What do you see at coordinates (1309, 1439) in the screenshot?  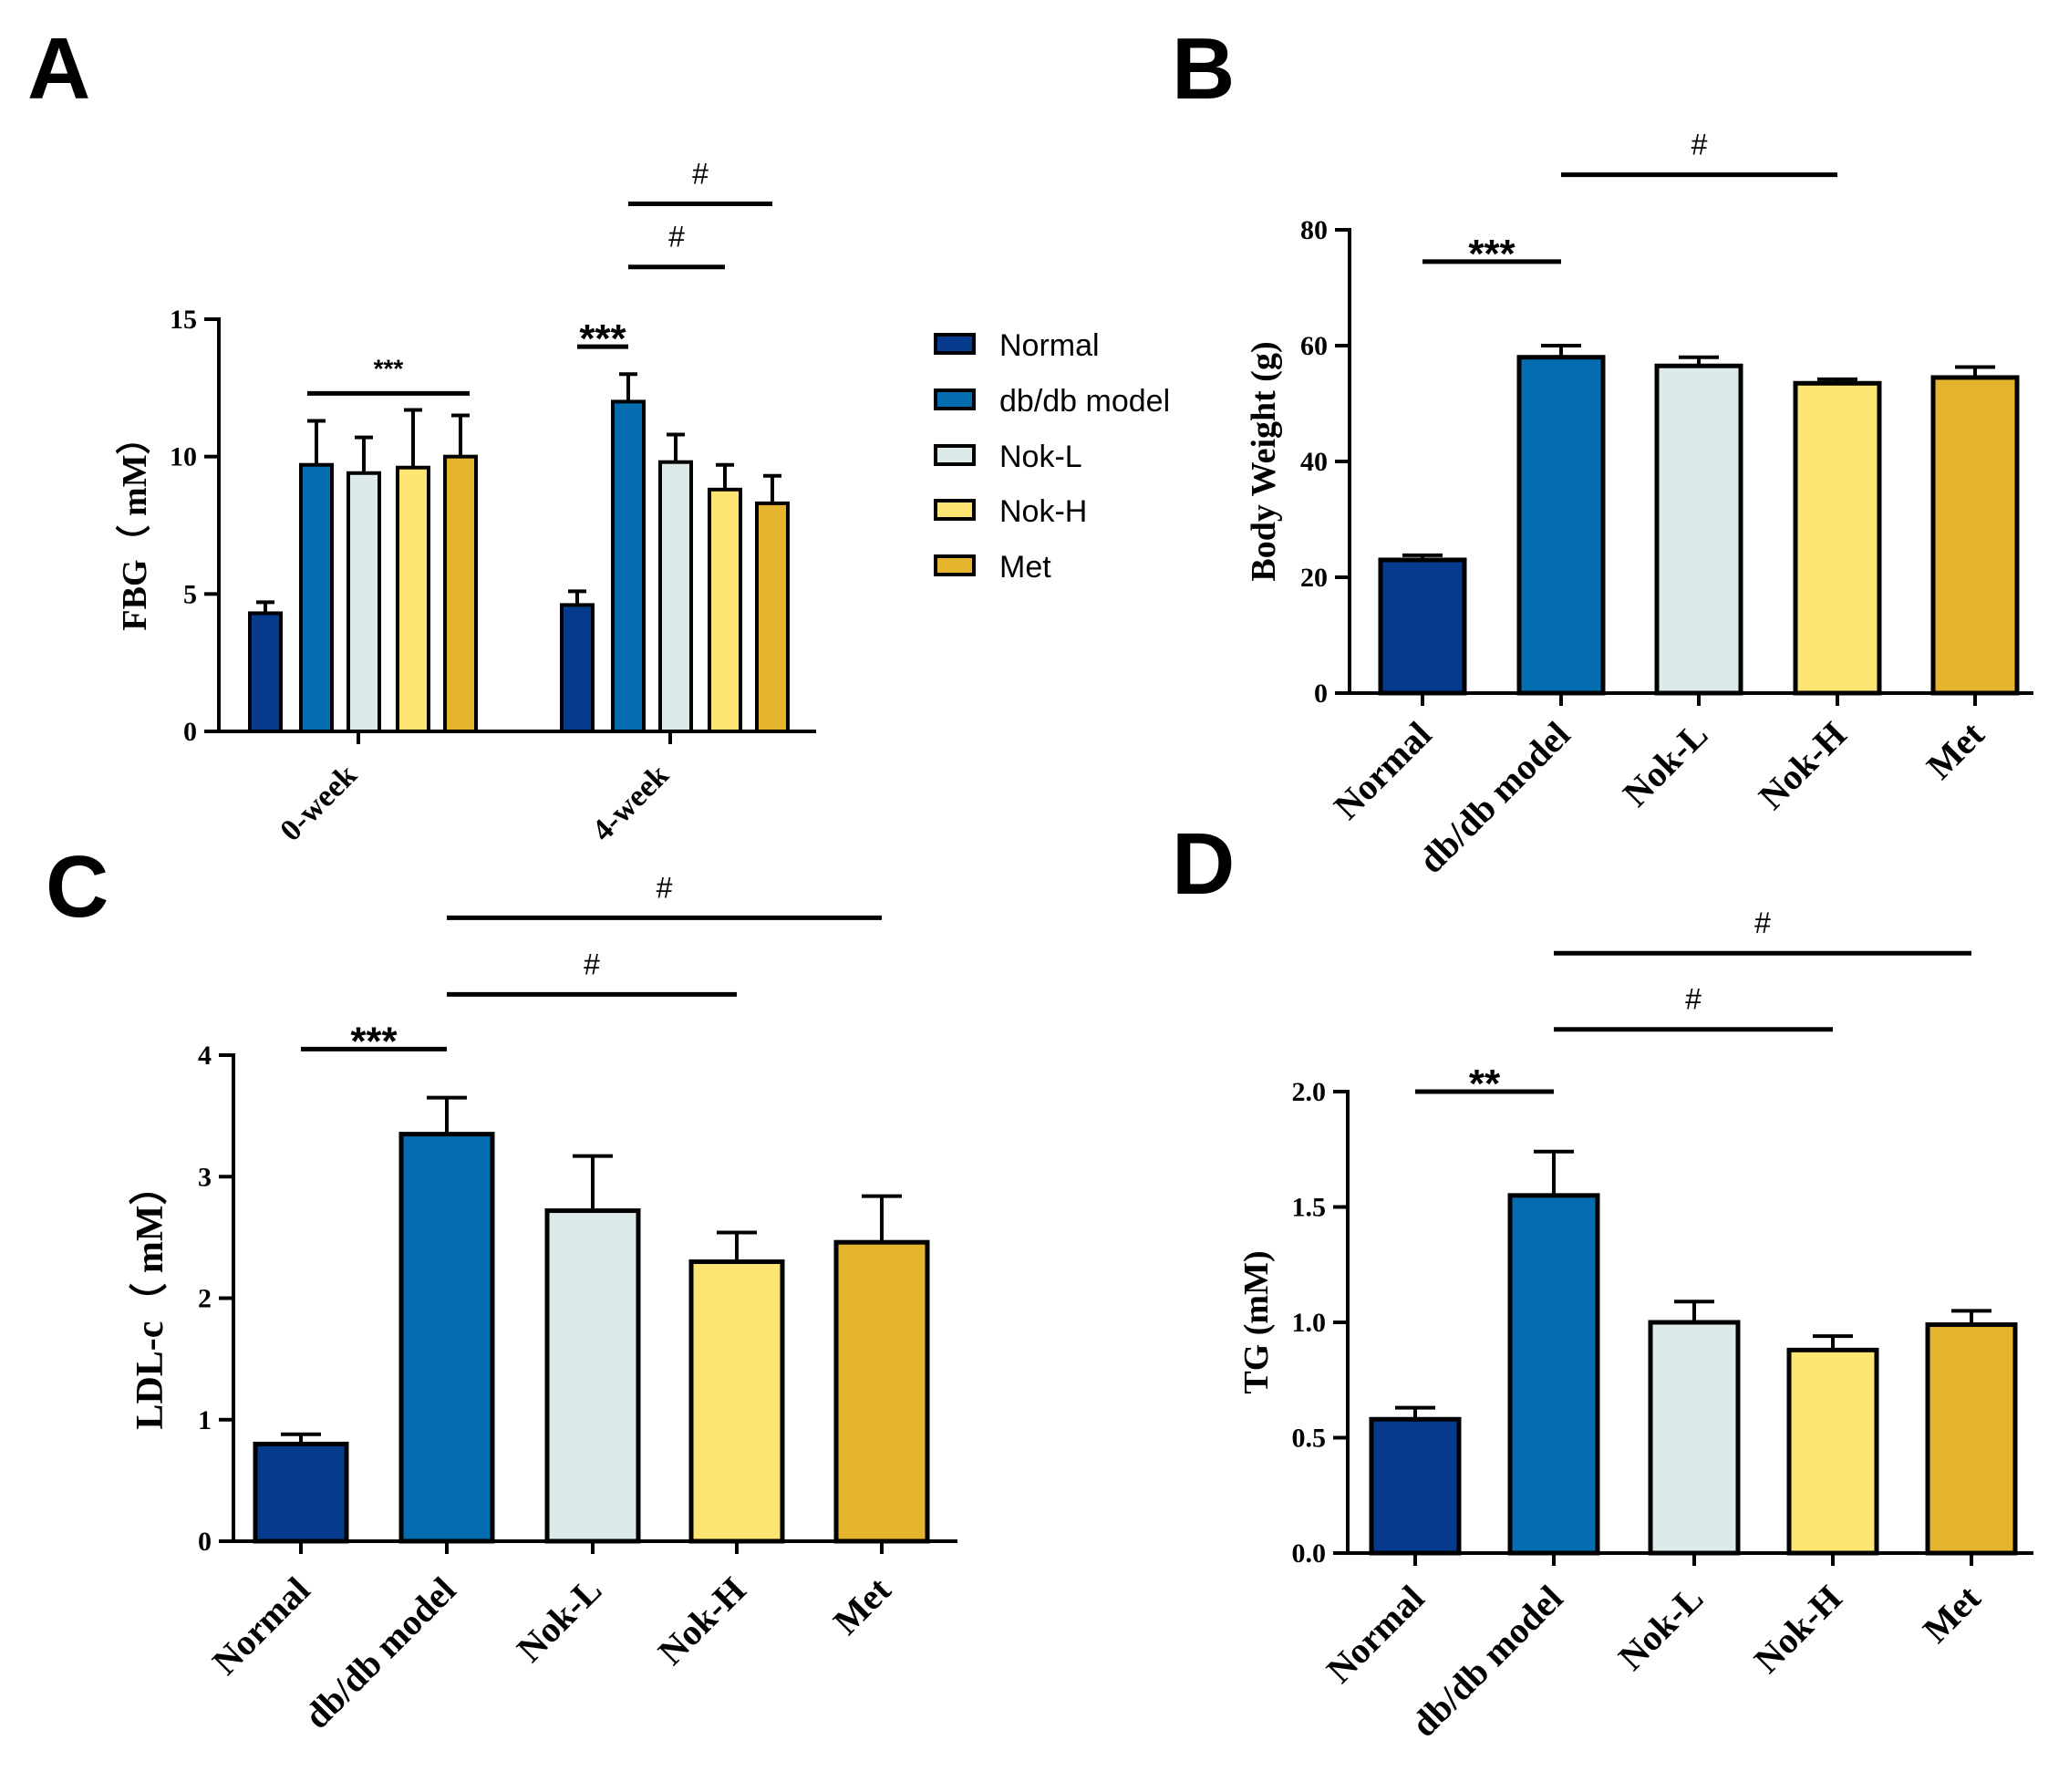 I see `y-tick-label-d: 0.5` at bounding box center [1309, 1439].